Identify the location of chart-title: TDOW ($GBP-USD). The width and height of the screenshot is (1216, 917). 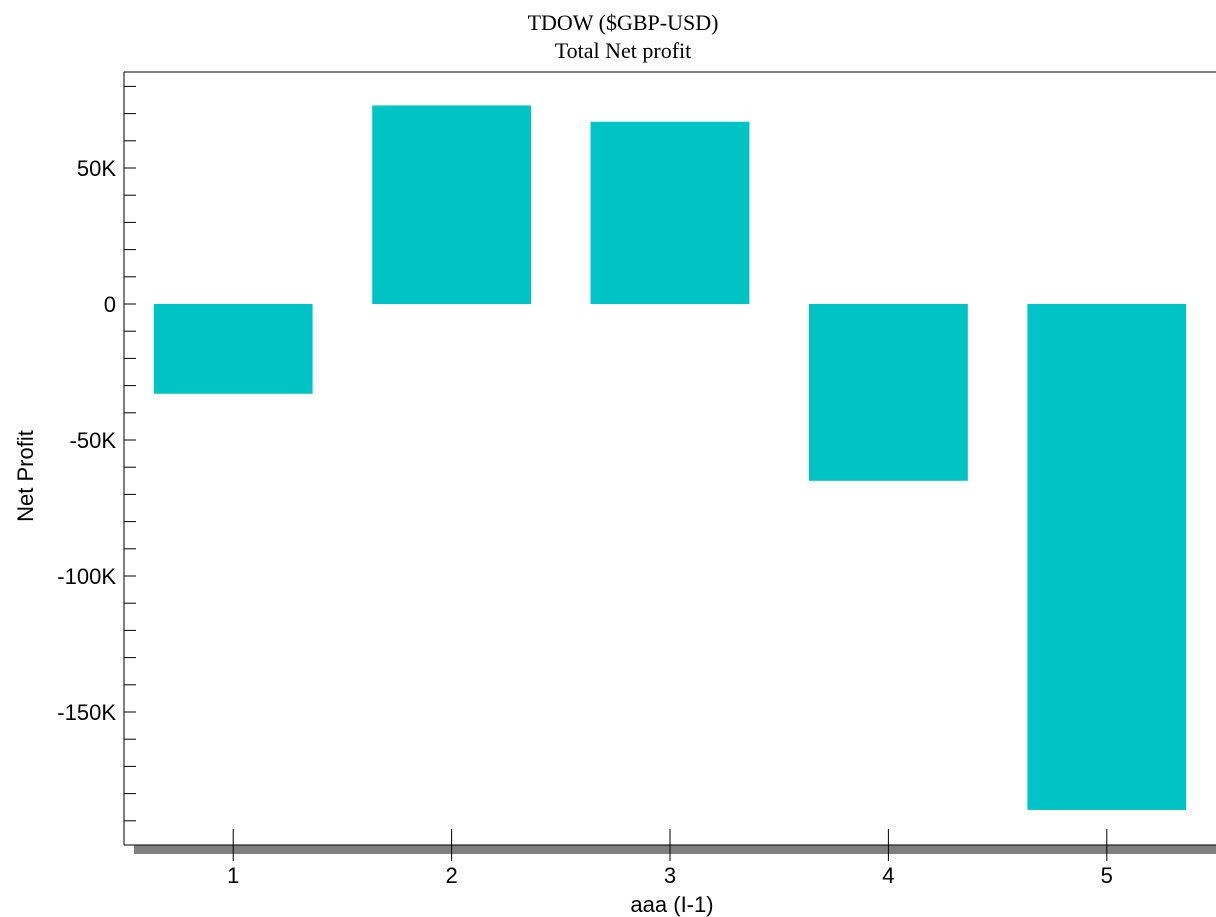
(623, 22).